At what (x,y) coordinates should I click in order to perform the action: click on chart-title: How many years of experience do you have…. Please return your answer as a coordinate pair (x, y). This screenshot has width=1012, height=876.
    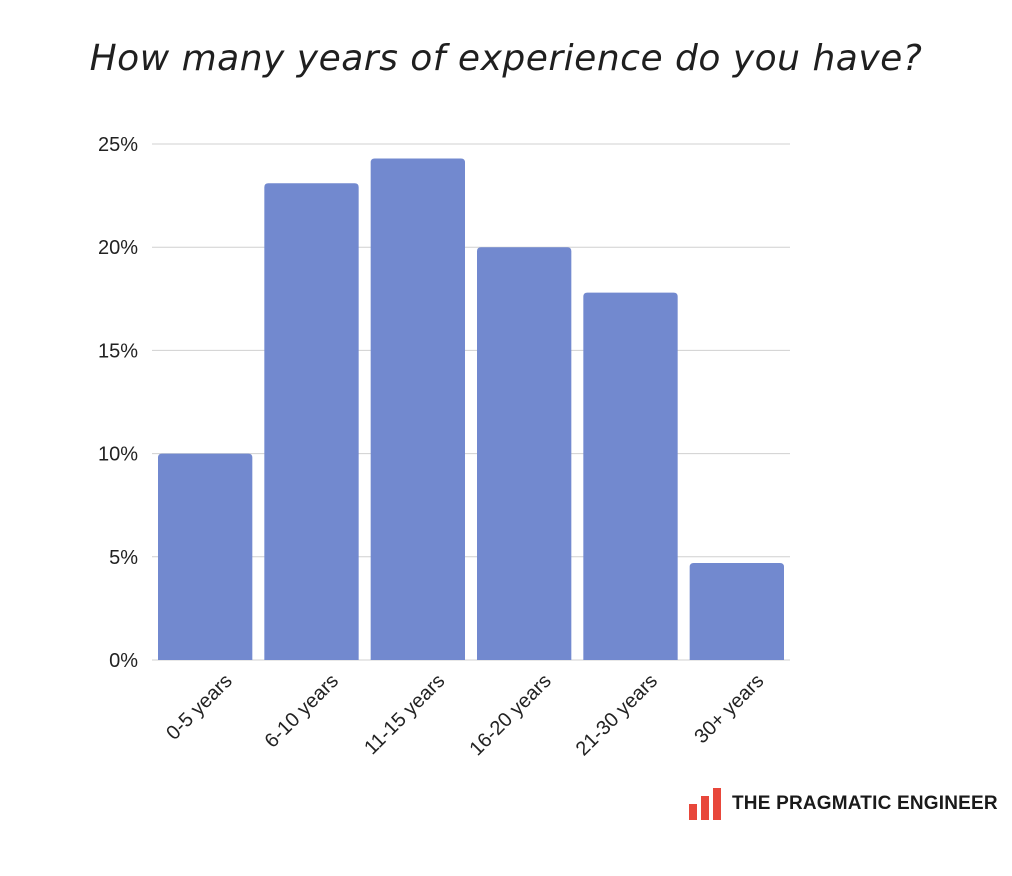
    Looking at the image, I should click on (506, 58).